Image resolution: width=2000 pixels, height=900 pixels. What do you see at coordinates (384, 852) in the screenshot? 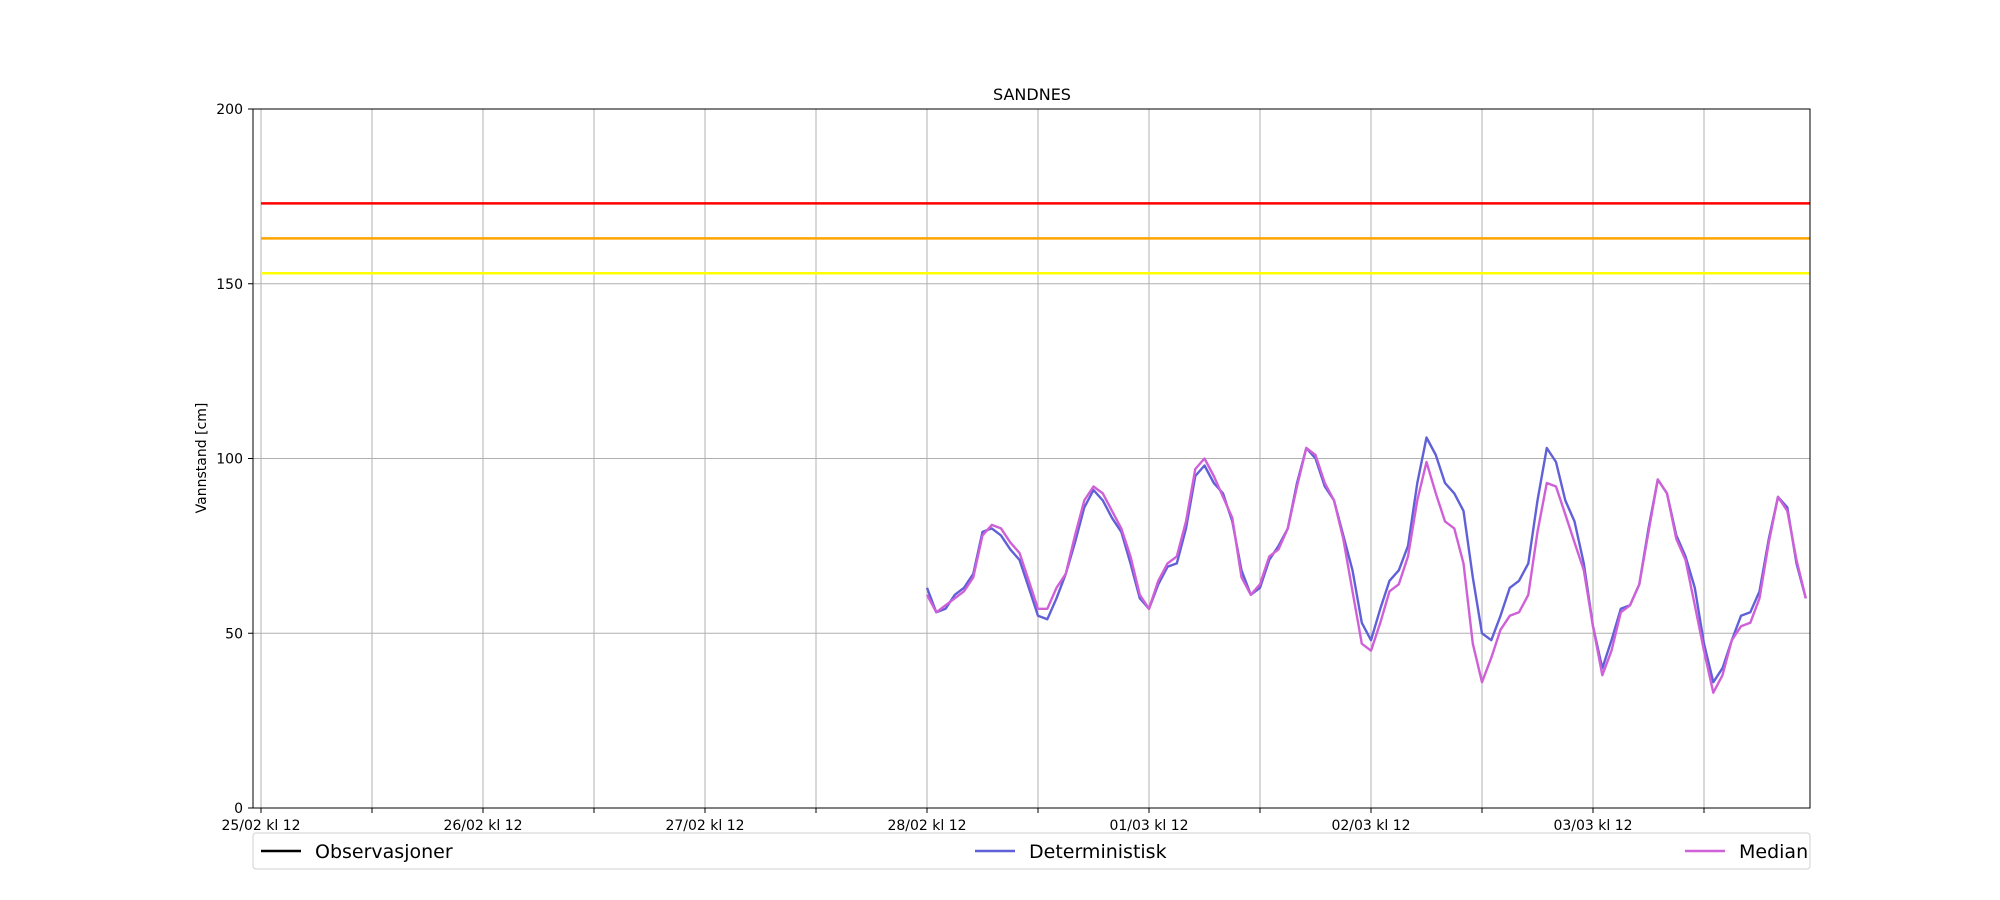
I see `legend-label: Observasjoner` at bounding box center [384, 852].